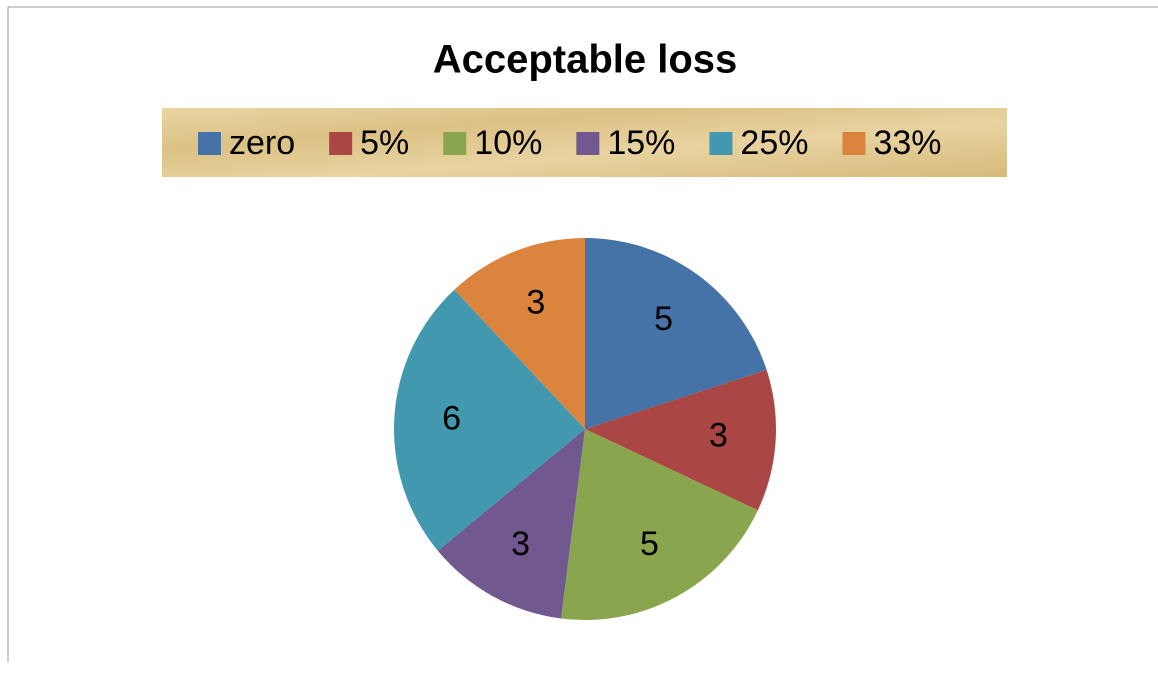 The height and width of the screenshot is (676, 1158). Describe the element at coordinates (907, 143) in the screenshot. I see `legend-label: 33%` at that location.